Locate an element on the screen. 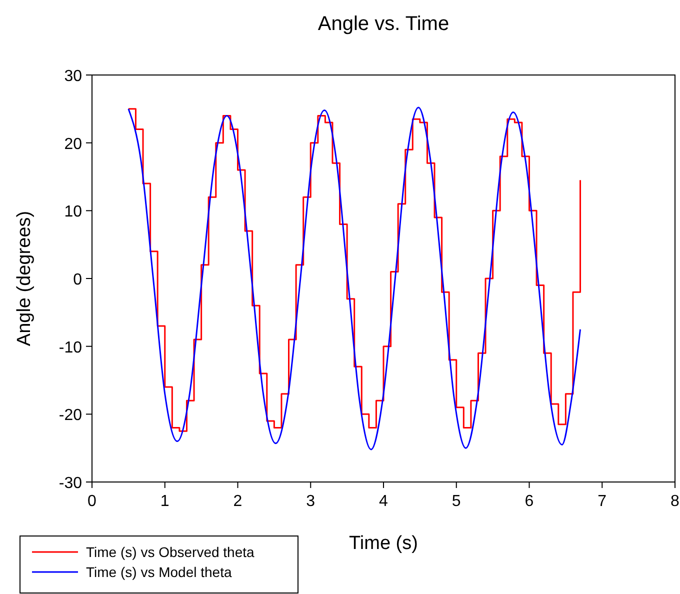 The height and width of the screenshot is (594, 680). y-tick-label: 0 is located at coordinates (77, 280).